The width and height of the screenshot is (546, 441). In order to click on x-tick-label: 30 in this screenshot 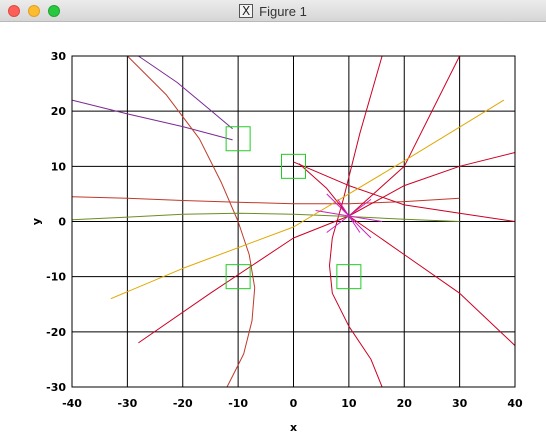, I will do `click(460, 403)`.